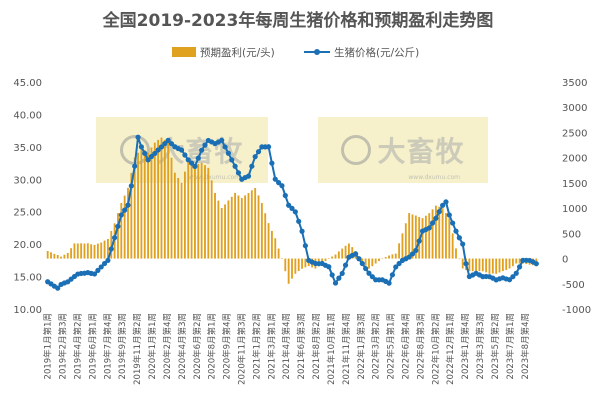 The image size is (596, 414). I want to click on x-tick-label: 2021年8月第2周, so click(316, 346).